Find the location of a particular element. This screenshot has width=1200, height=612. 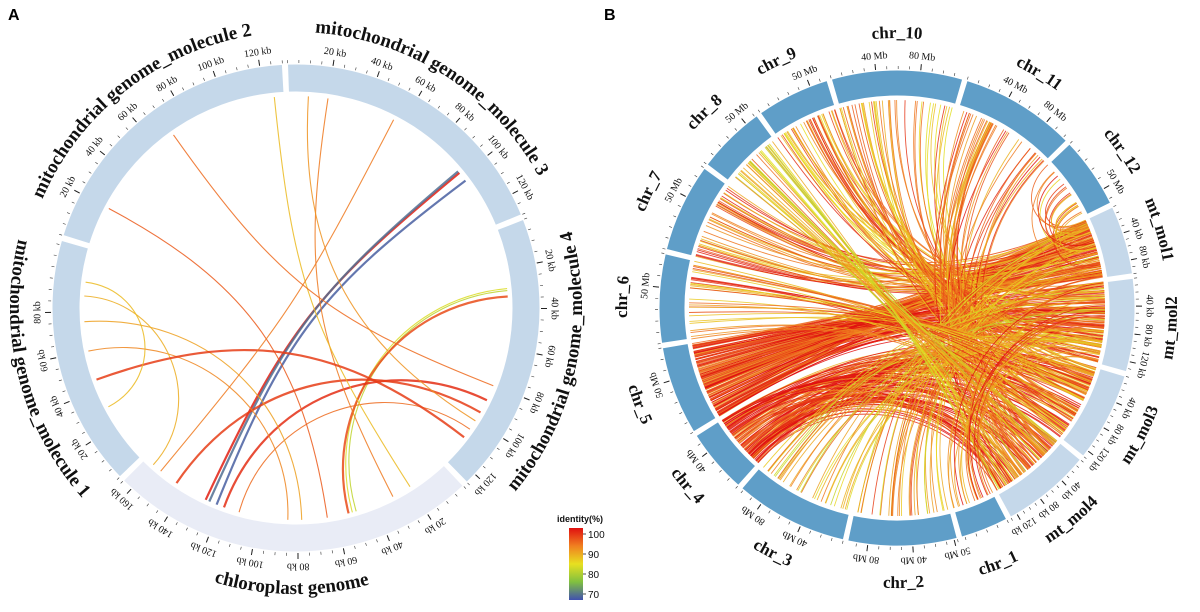

legend-tick-label: 70 is located at coordinates (594, 595).